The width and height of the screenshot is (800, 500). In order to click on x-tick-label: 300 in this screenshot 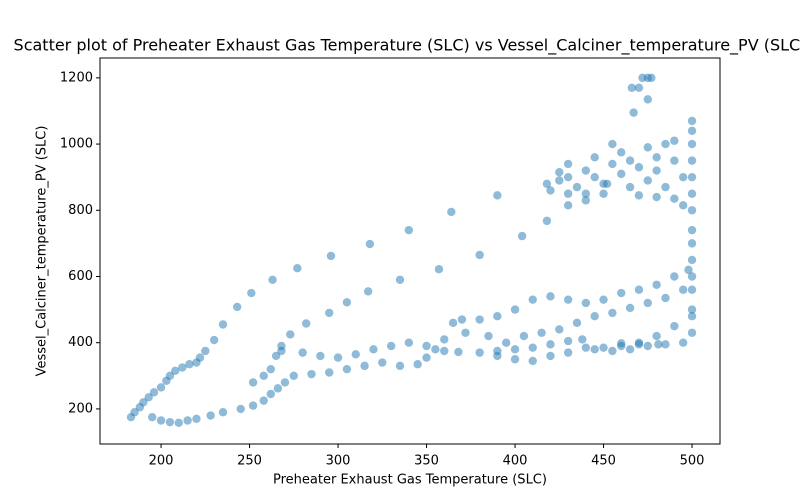, I will do `click(338, 461)`.